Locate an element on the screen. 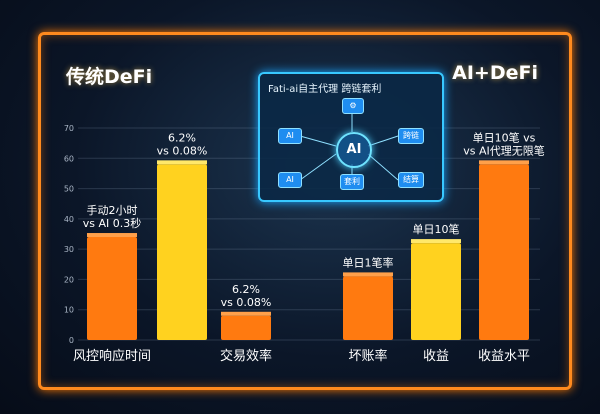  right-title: AI+DeFi is located at coordinates (495, 73).